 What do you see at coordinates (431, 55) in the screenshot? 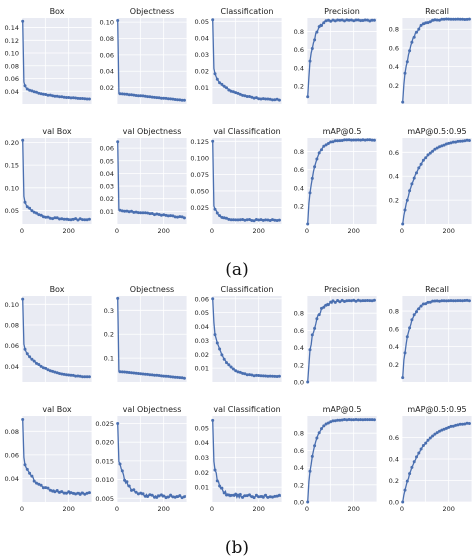
I see `chart-panel-a-5: Recall 0.2 0.4 0.6 0.8` at bounding box center [431, 55].